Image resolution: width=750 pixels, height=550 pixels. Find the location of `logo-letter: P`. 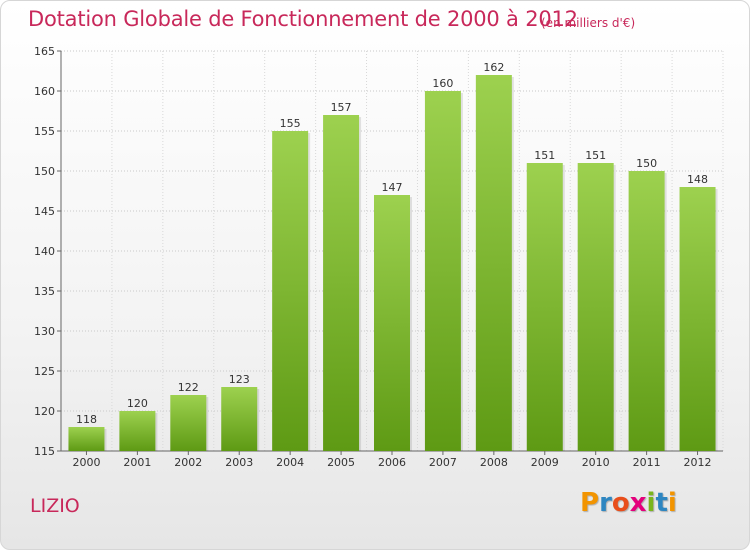

logo-letter: P is located at coordinates (590, 503).